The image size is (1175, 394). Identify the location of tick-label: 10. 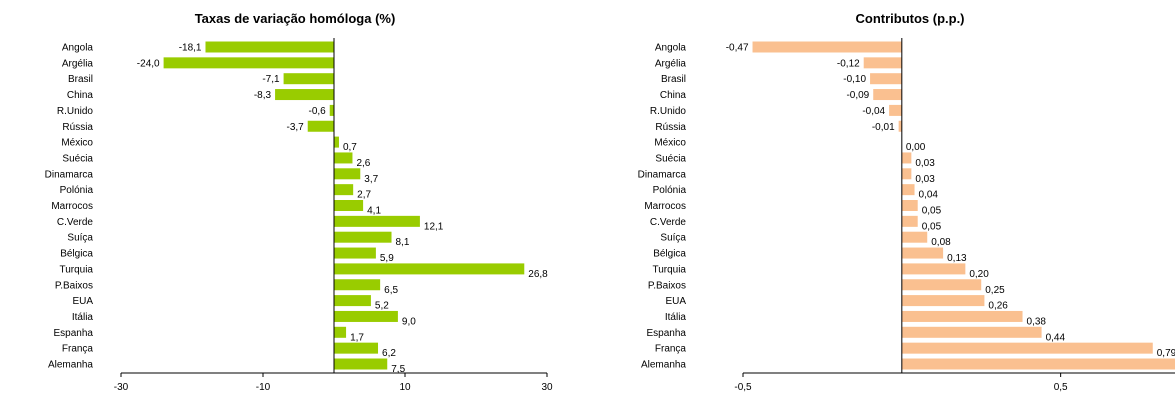
(405, 387).